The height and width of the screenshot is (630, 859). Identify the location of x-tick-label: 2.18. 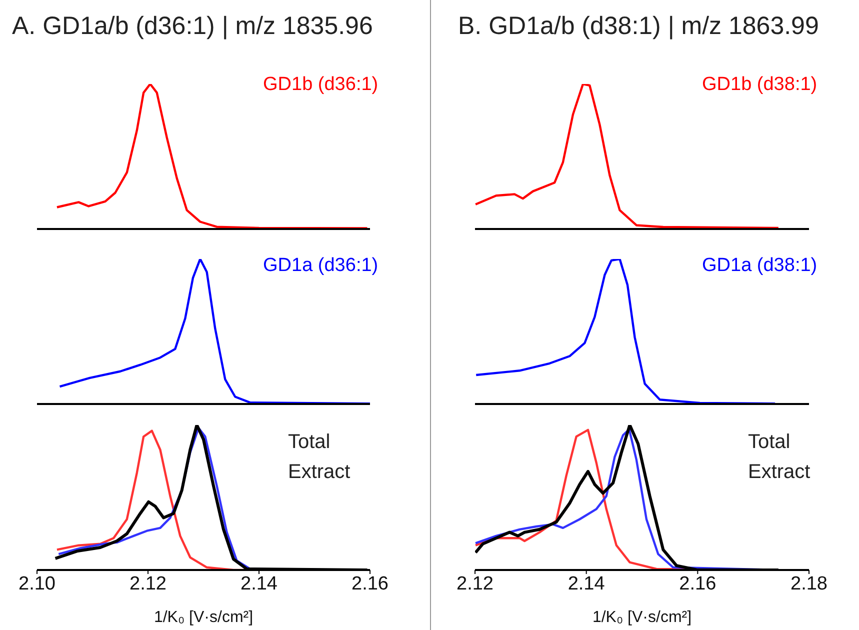
(809, 583).